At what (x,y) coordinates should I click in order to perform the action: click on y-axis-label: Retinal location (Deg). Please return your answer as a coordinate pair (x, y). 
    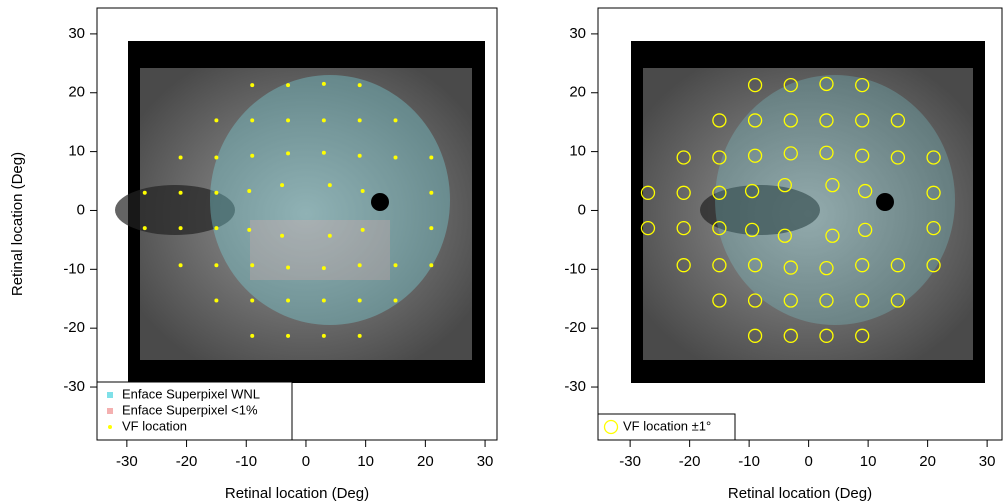
    Looking at the image, I should click on (17, 224).